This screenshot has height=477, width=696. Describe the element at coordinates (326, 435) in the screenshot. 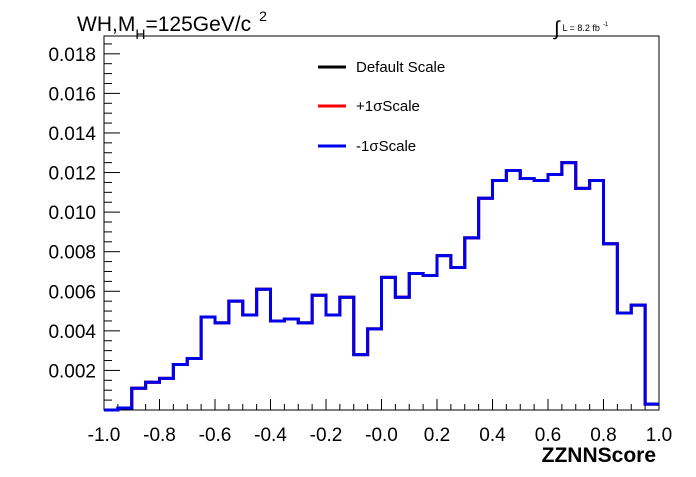

I see `x-tick-label: -0.2` at that location.